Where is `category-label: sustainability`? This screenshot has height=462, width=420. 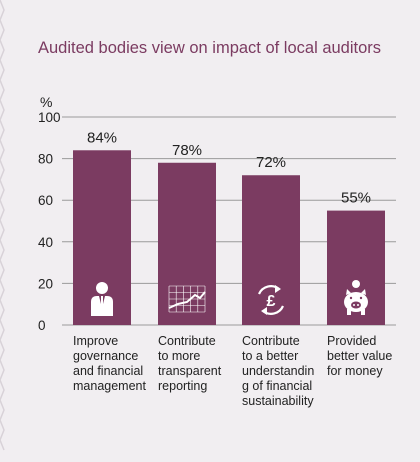 category-label: sustainability is located at coordinates (278, 401).